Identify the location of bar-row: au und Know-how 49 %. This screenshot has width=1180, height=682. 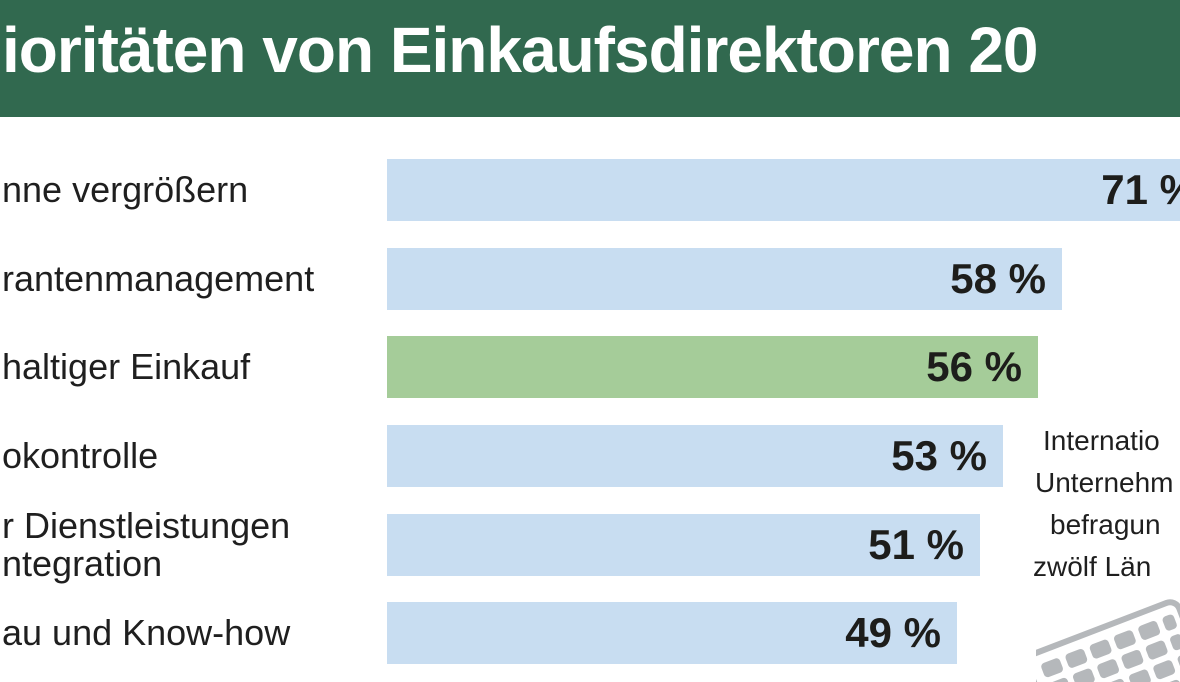
(590, 633).